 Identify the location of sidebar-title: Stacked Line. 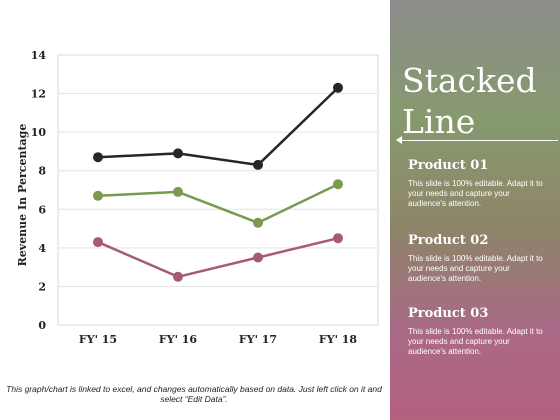
(469, 101).